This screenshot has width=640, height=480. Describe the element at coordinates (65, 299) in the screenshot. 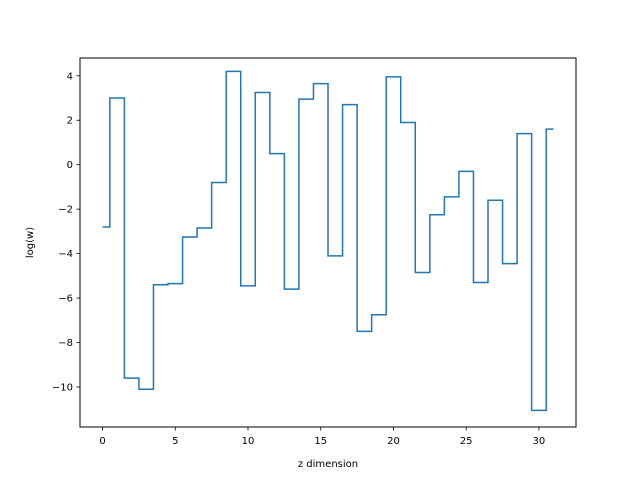

I see `y-tick-label: −6` at that location.